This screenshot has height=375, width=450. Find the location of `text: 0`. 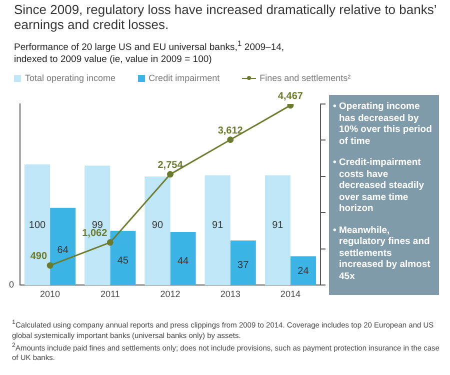

text: 0 is located at coordinates (11, 285).